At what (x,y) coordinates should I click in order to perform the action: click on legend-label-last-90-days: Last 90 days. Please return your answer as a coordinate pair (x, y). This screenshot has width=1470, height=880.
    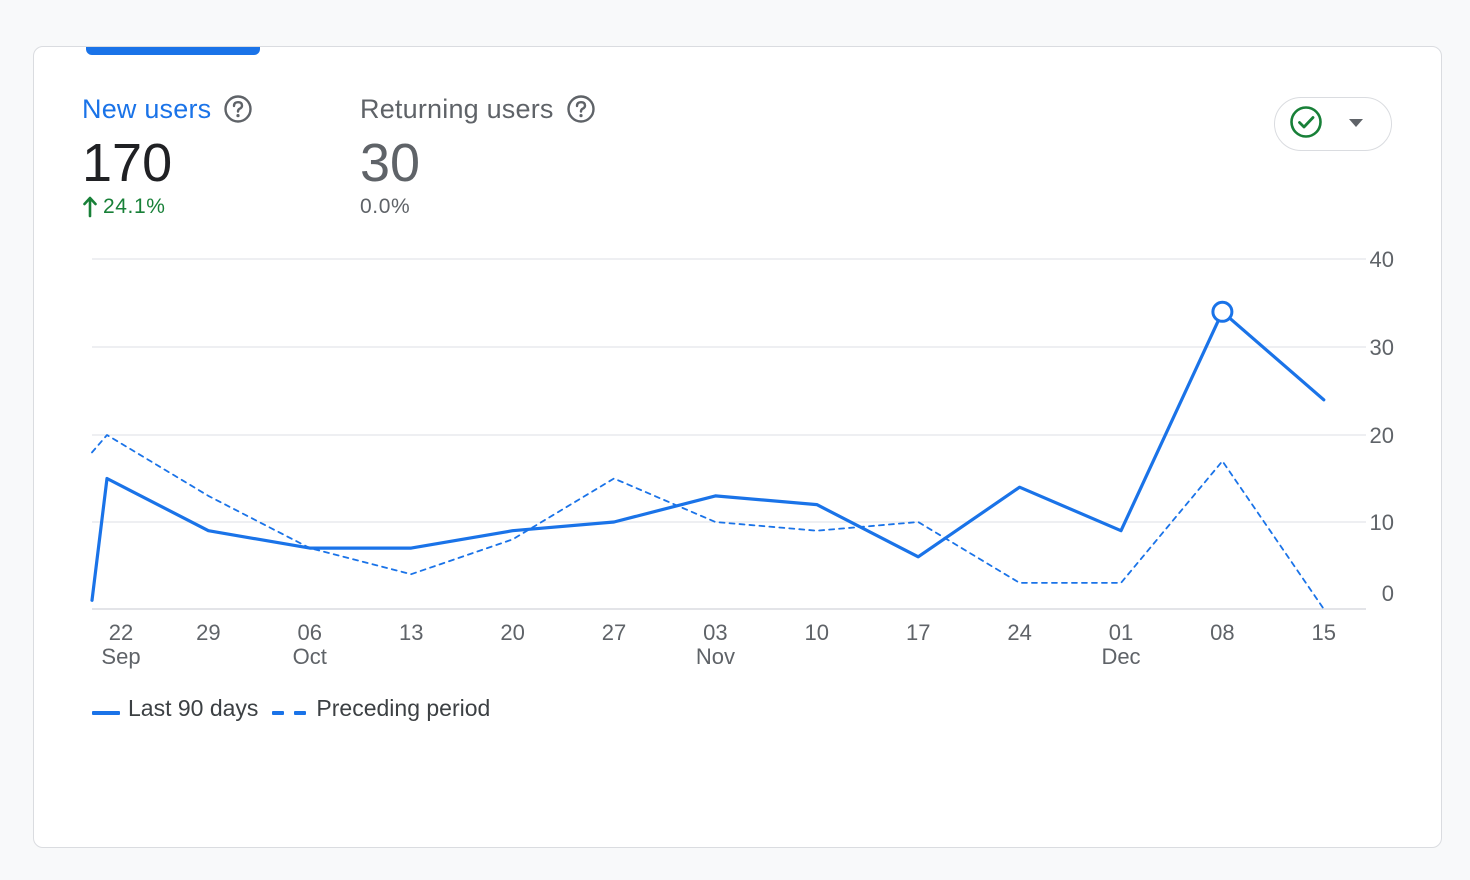
    Looking at the image, I should click on (193, 708).